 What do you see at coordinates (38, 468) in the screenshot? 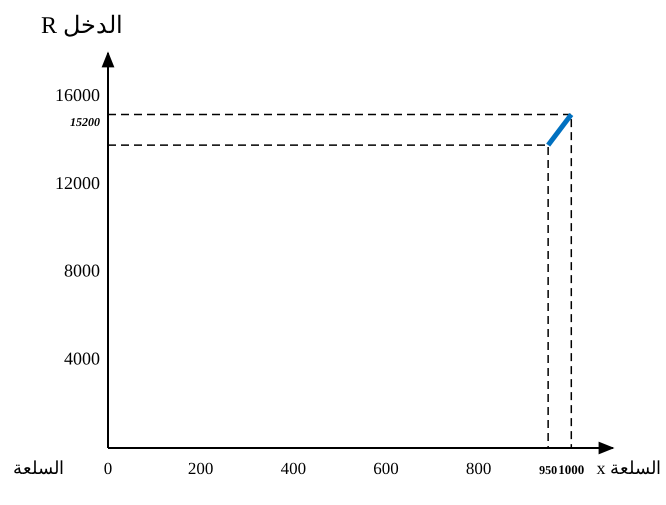
I see `text: السلعة` at bounding box center [38, 468].